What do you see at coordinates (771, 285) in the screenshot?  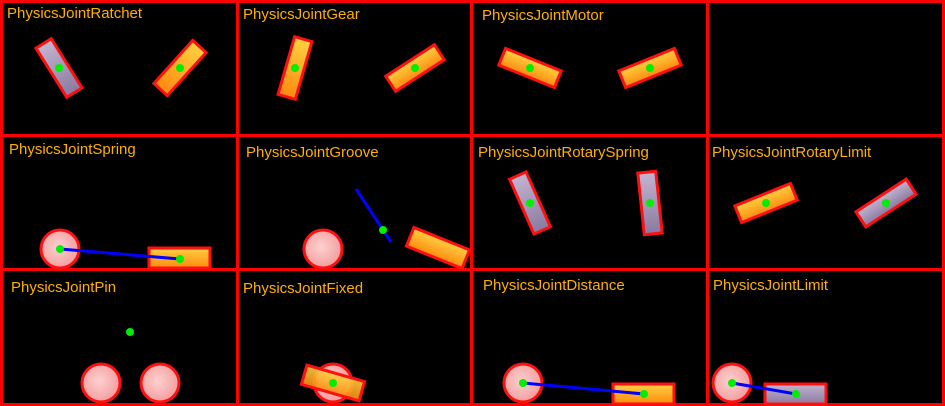 I see `demo-title: PhysicsJointLimit` at bounding box center [771, 285].